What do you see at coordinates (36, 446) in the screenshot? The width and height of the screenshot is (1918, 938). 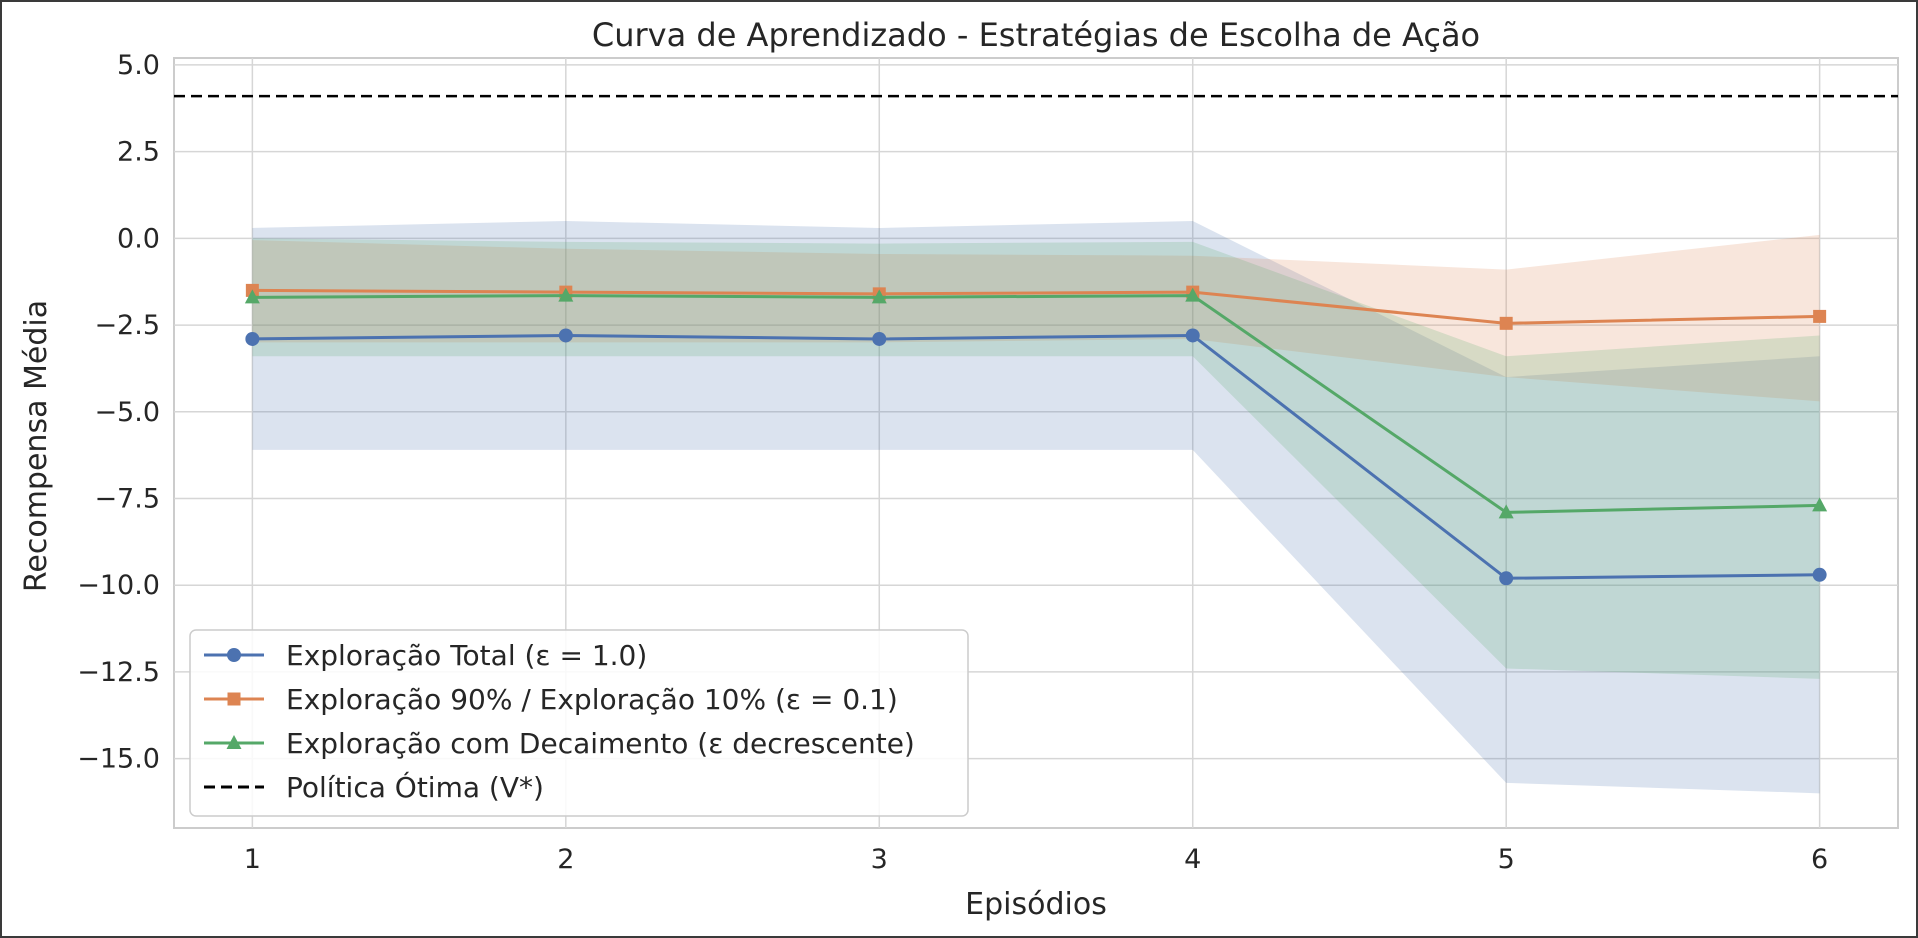 I see `y-axis-label: Recompensa Média` at bounding box center [36, 446].